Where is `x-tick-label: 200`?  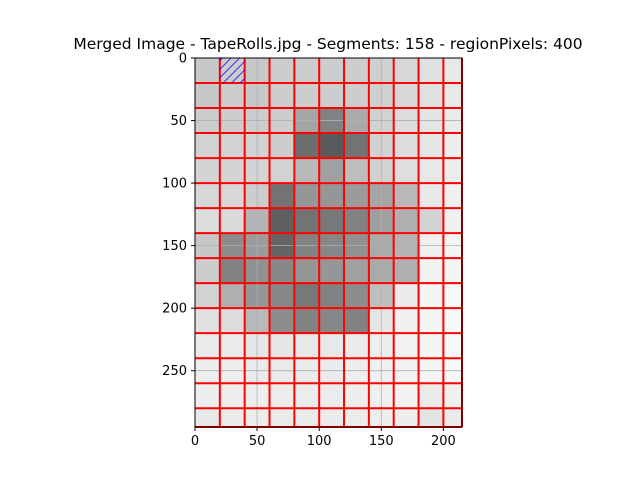 x-tick-label: 200 is located at coordinates (443, 441).